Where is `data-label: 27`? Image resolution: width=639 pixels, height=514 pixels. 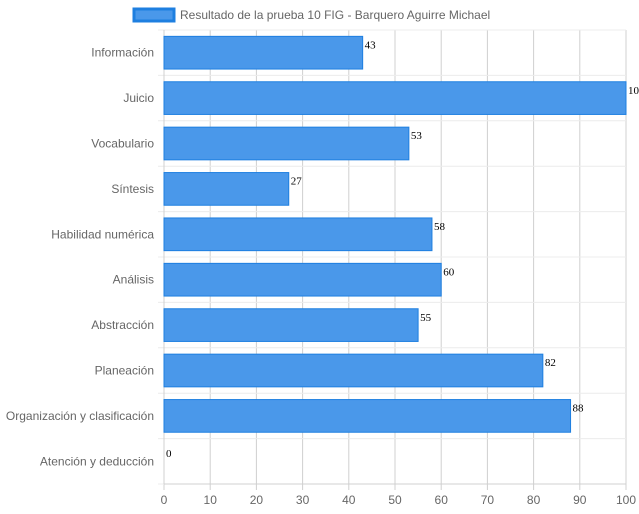 data-label: 27 is located at coordinates (297, 182).